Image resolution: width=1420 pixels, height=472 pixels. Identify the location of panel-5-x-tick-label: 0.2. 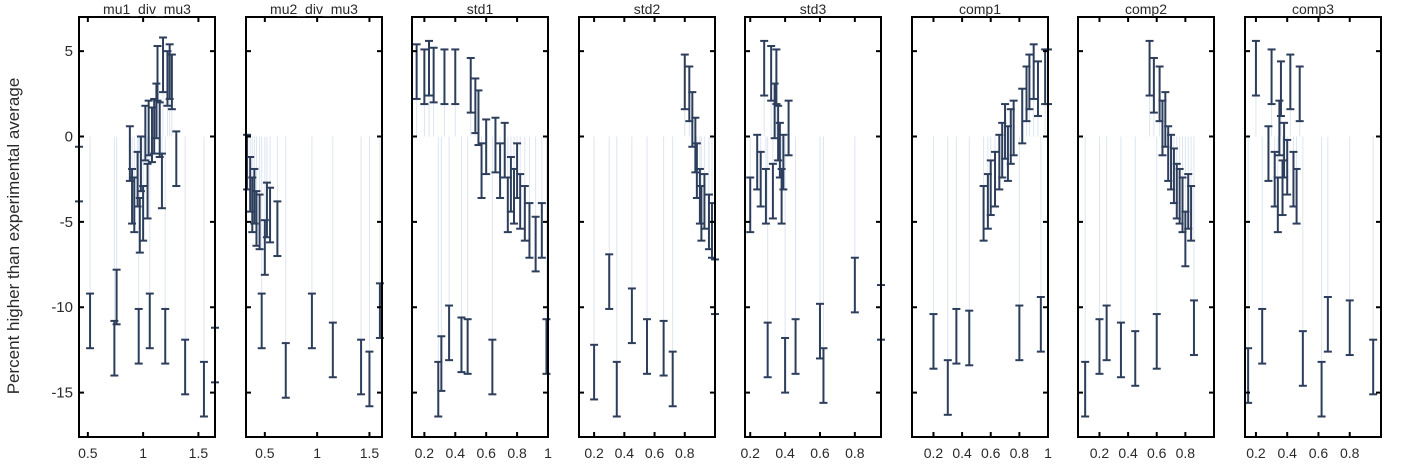
(750, 453).